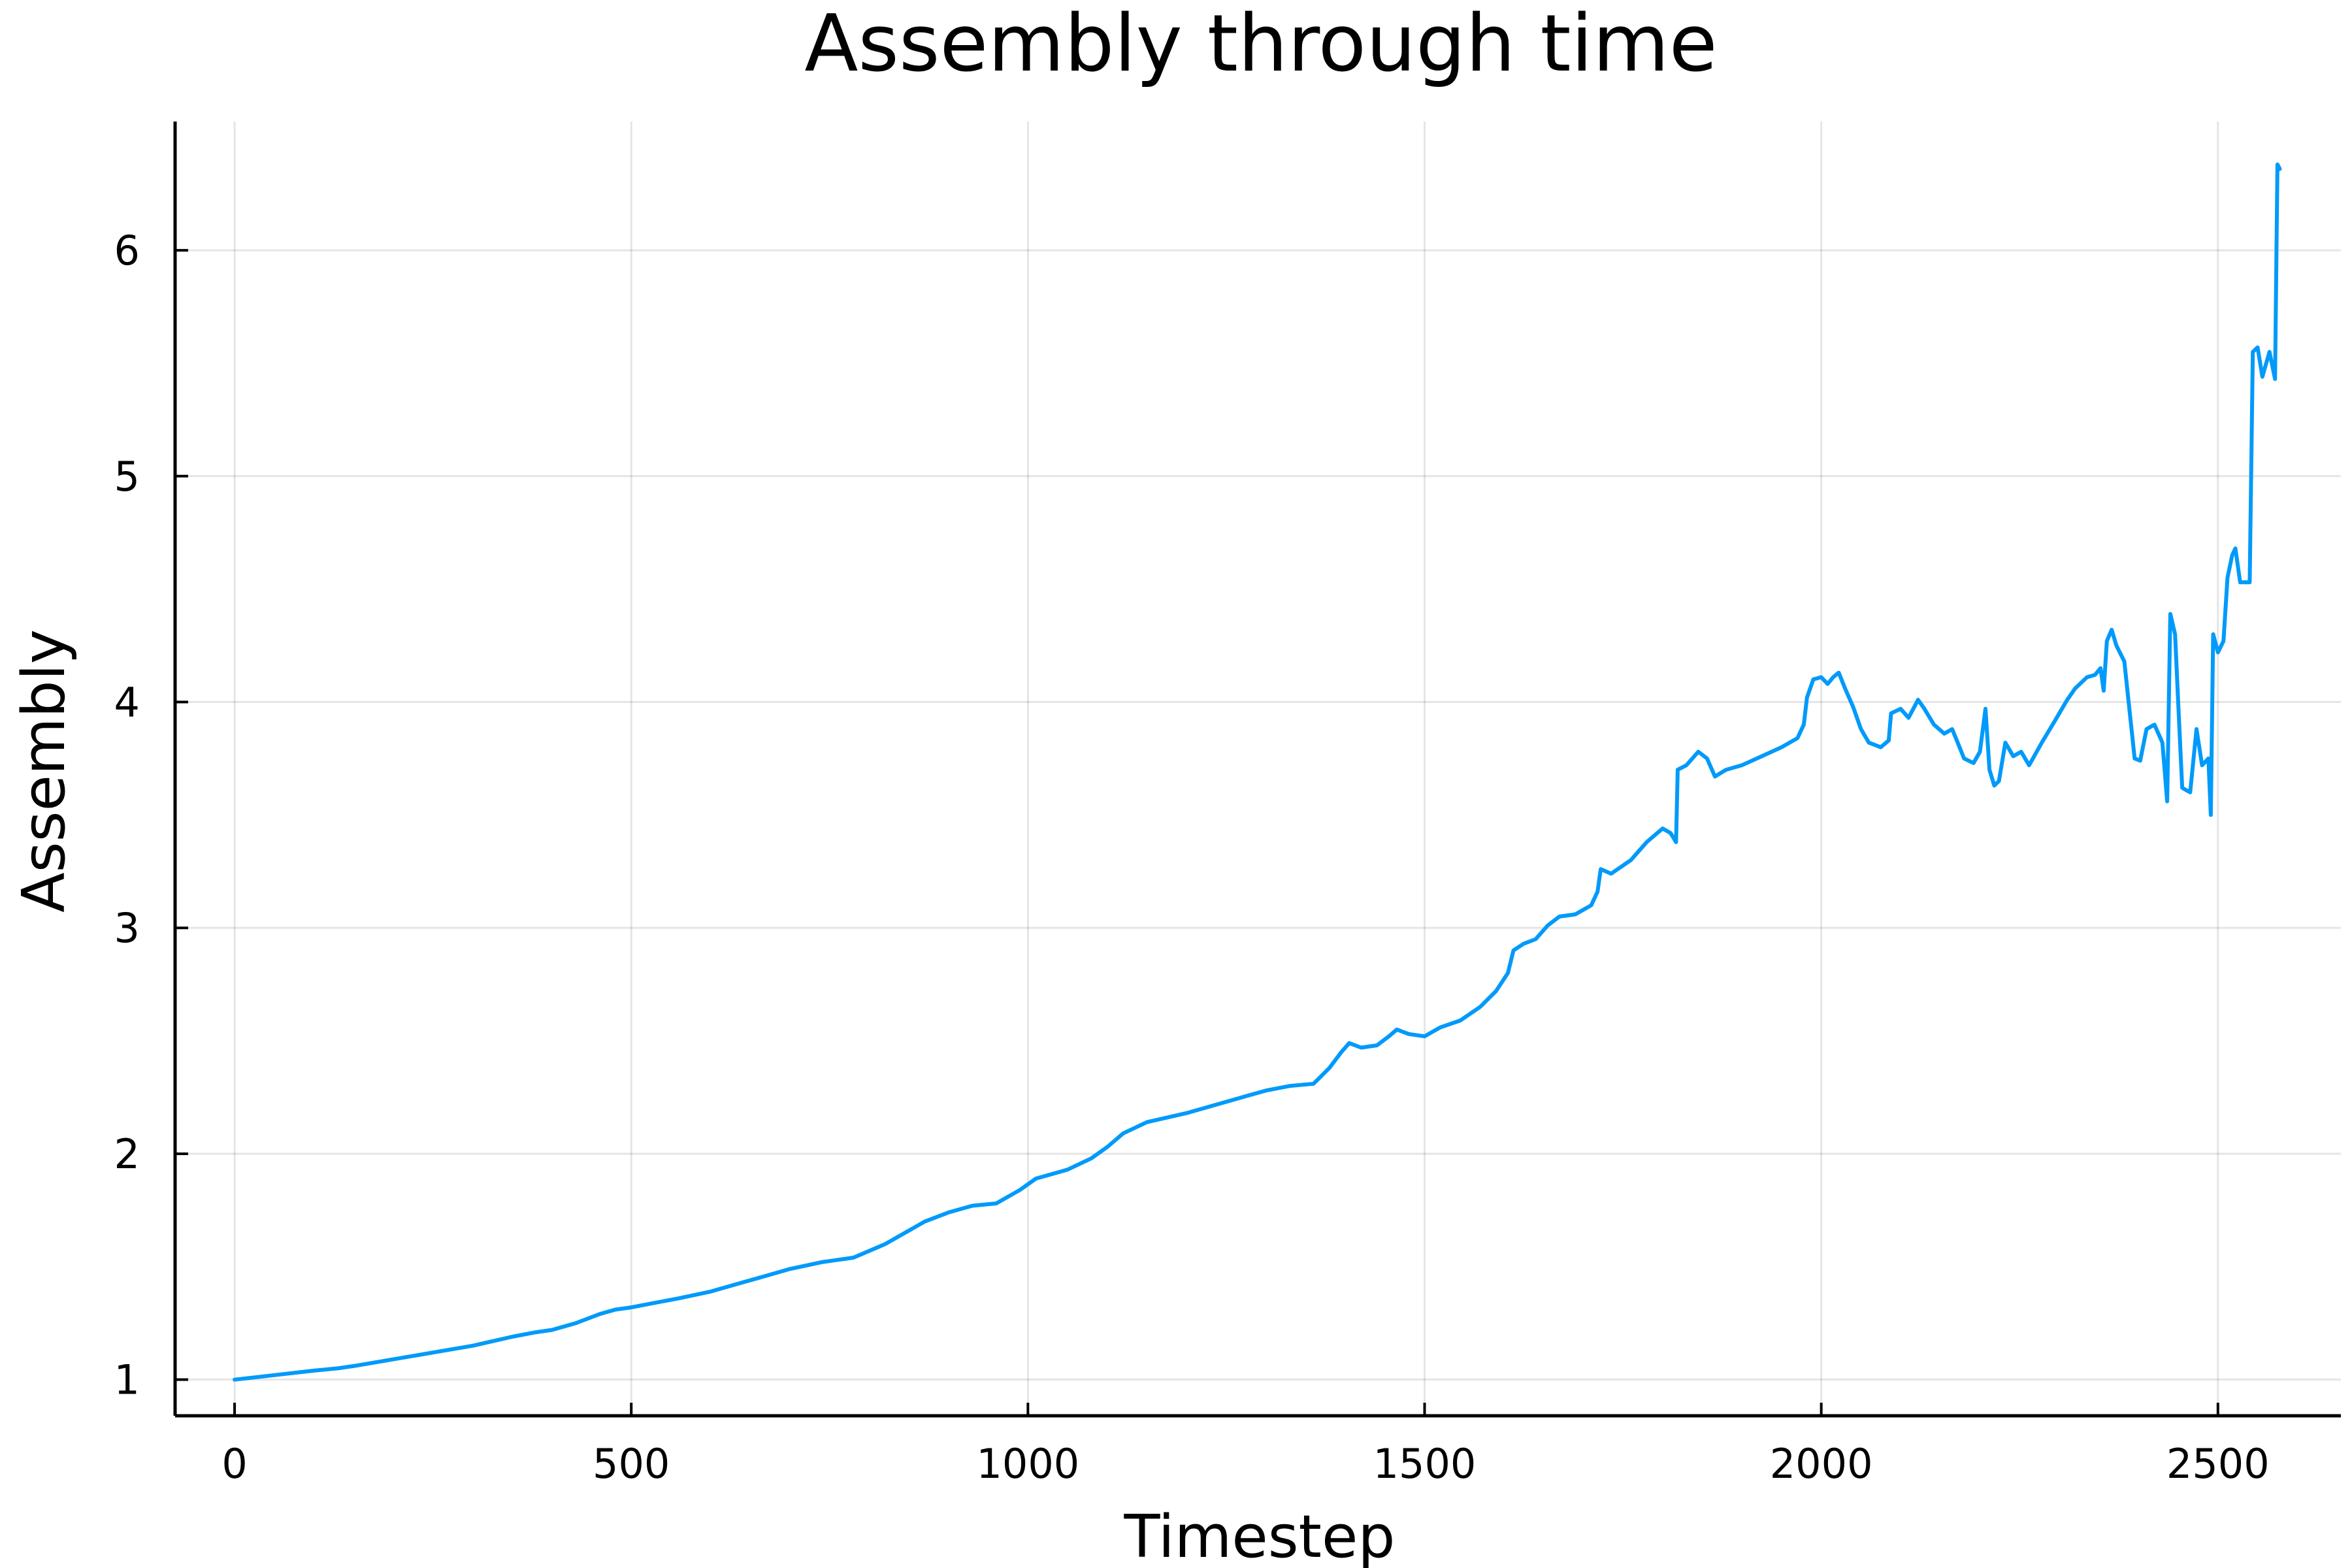 The height and width of the screenshot is (1568, 2352). Describe the element at coordinates (2218, 1464) in the screenshot. I see `x-tick-label: 2500` at that location.